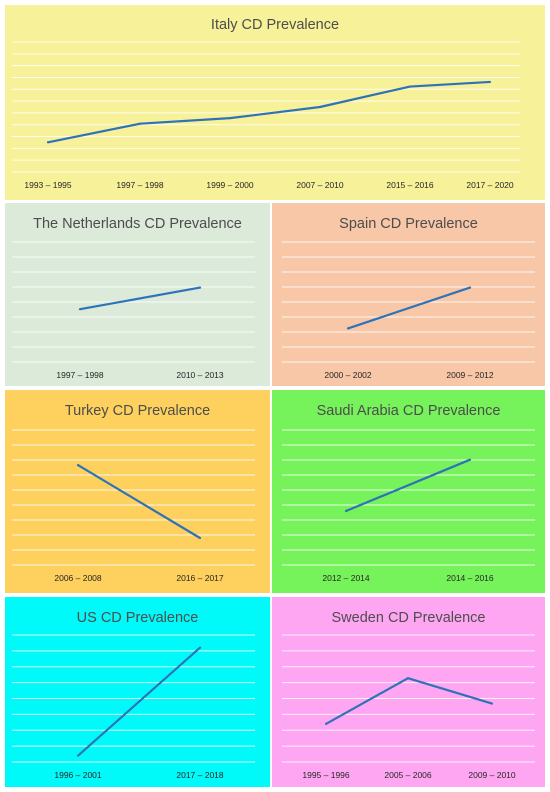 The width and height of the screenshot is (550, 792). What do you see at coordinates (348, 375) in the screenshot?
I see `x-tick-label: 2000 – 2002` at bounding box center [348, 375].